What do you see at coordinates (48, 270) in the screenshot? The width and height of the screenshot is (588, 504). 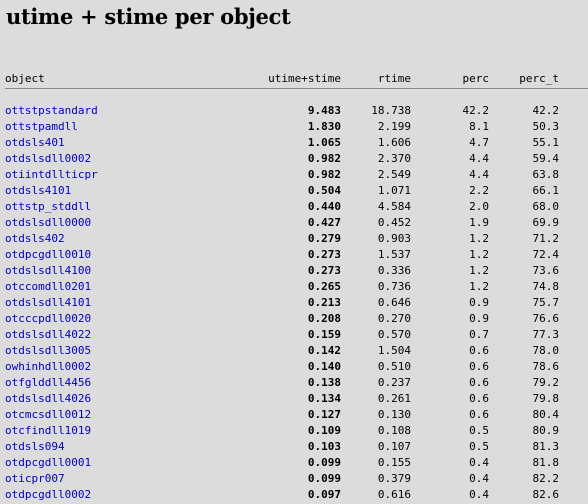 I see `object-link: otdslsdll4100` at bounding box center [48, 270].